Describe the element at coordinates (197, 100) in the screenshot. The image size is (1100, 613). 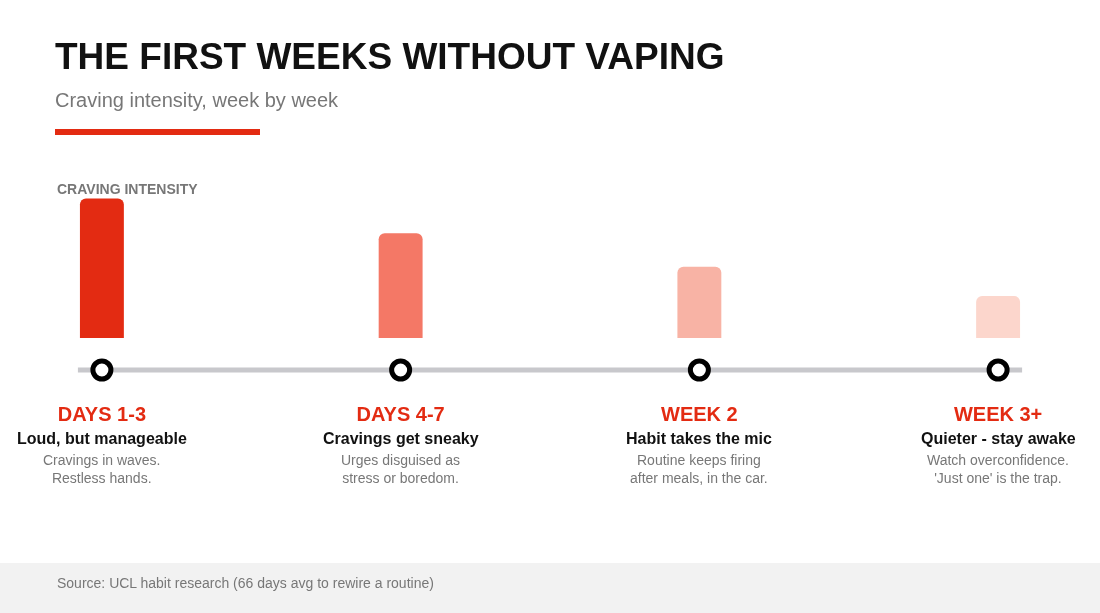
I see `chart-subtitle: Craving intensity, week by week` at that location.